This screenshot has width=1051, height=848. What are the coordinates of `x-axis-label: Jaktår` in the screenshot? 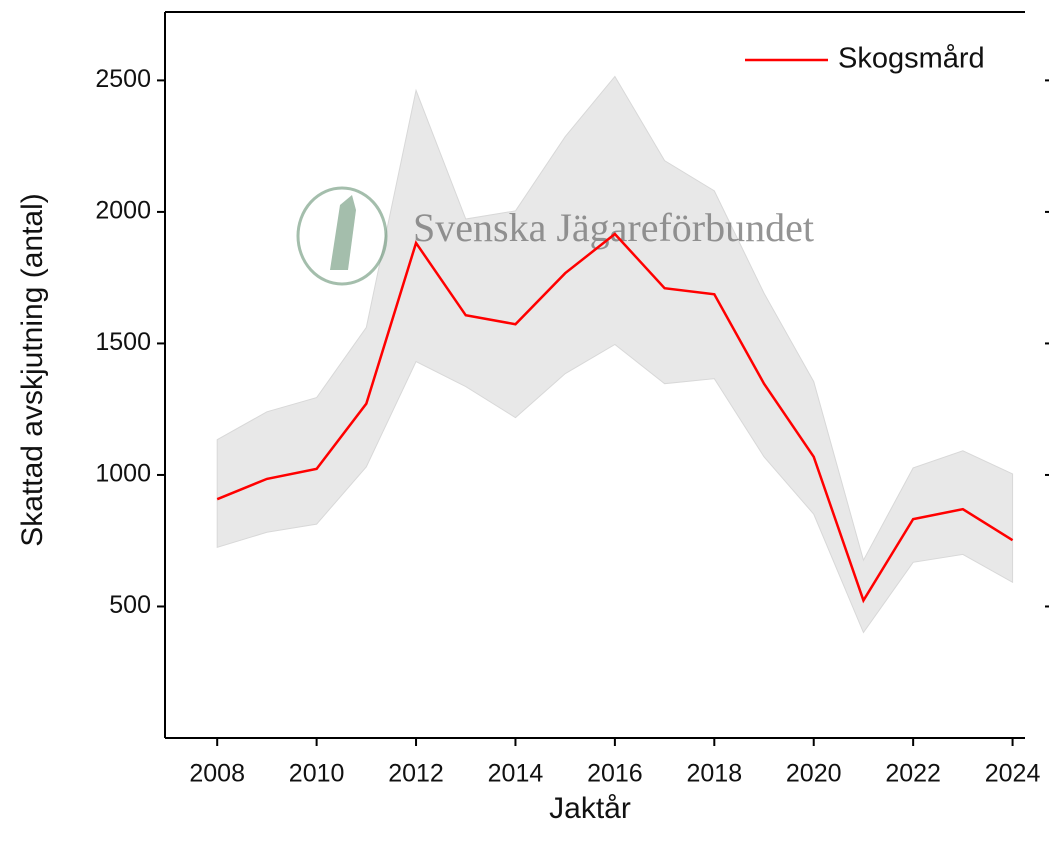 It's located at (590, 808).